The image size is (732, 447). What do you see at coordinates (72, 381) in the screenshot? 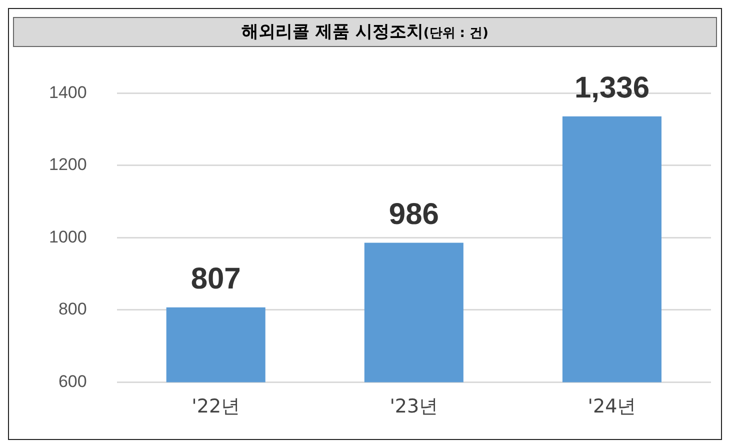
I see `y-tick-label: 600` at bounding box center [72, 381].